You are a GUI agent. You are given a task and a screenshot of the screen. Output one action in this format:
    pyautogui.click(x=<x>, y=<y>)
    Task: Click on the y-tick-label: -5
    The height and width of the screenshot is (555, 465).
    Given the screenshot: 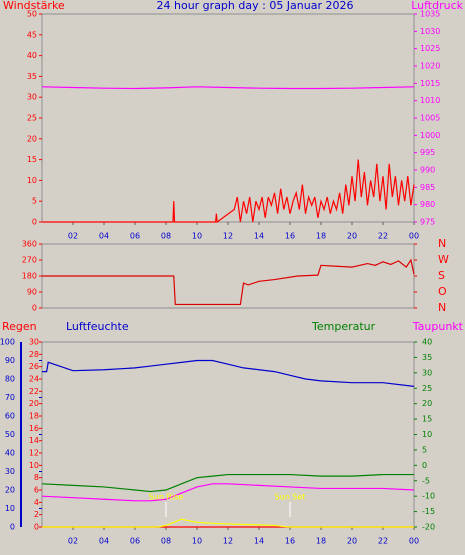 What is the action you would take?
    pyautogui.click(x=426, y=480)
    